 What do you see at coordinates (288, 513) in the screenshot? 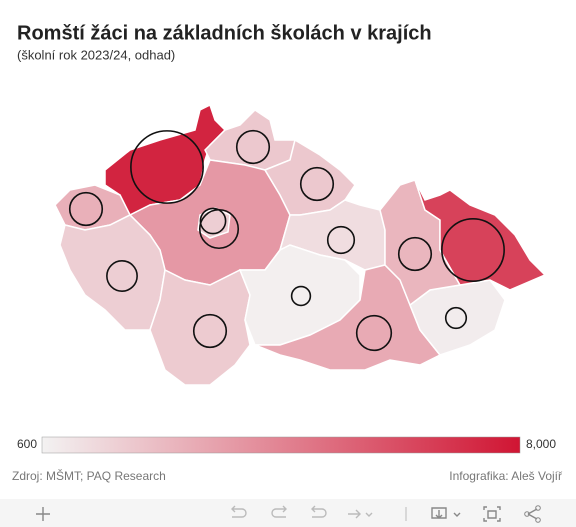
I see `toolbar` at bounding box center [288, 513].